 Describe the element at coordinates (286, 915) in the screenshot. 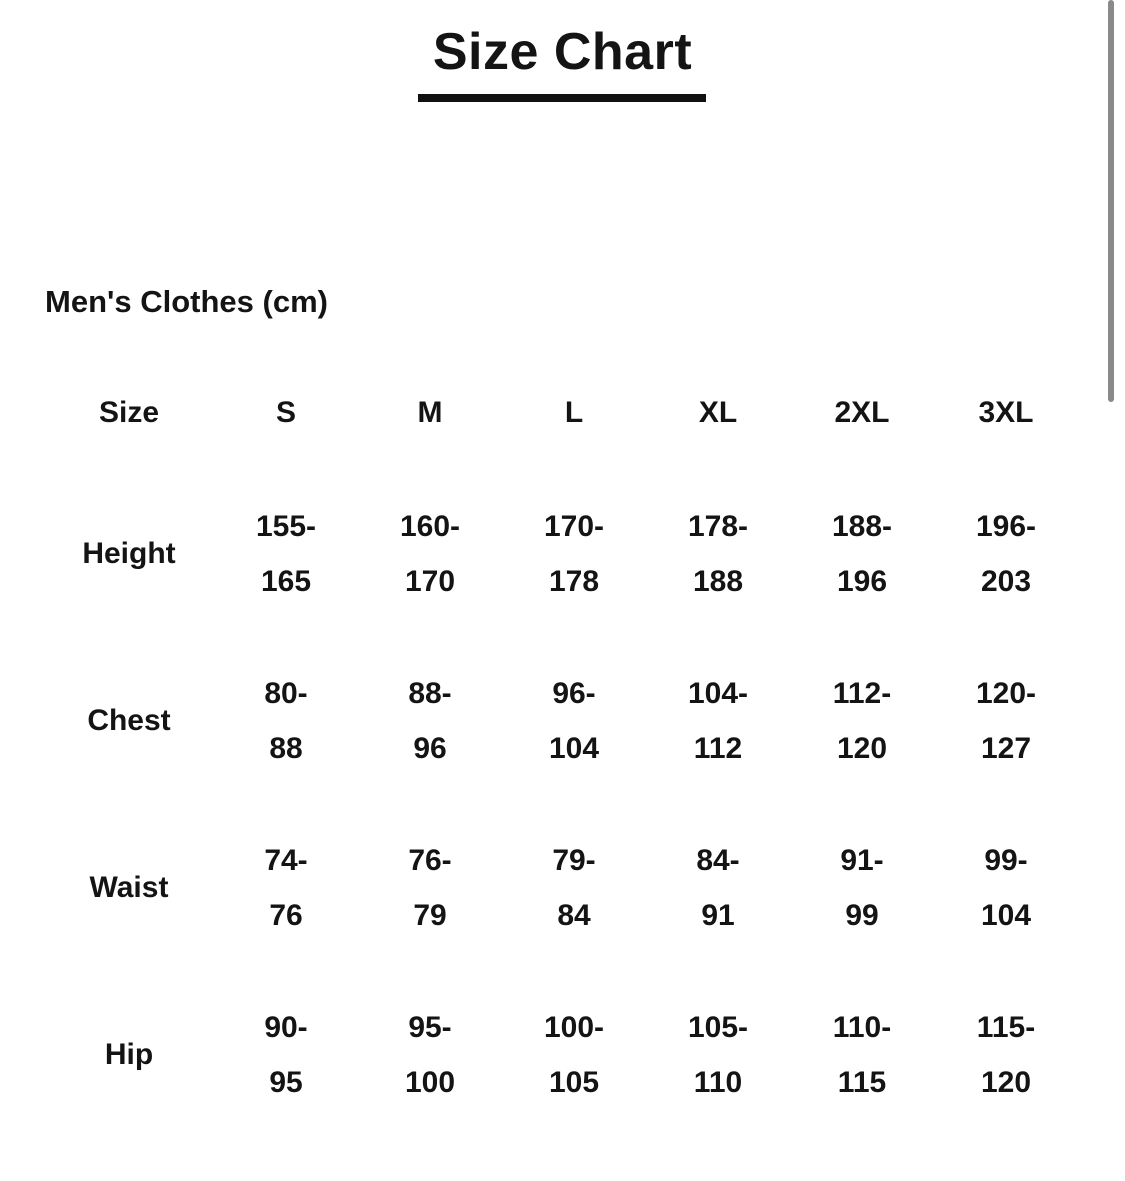

I see `table-cell-max: 76` at that location.